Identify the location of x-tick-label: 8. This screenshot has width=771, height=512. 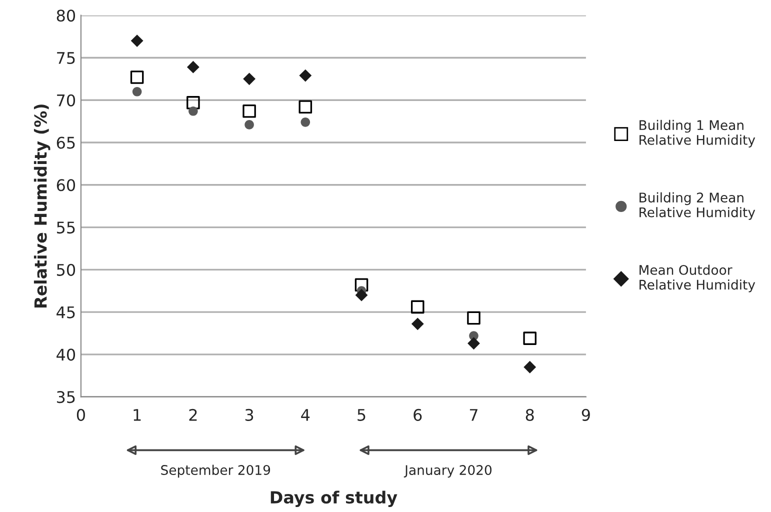
(530, 414).